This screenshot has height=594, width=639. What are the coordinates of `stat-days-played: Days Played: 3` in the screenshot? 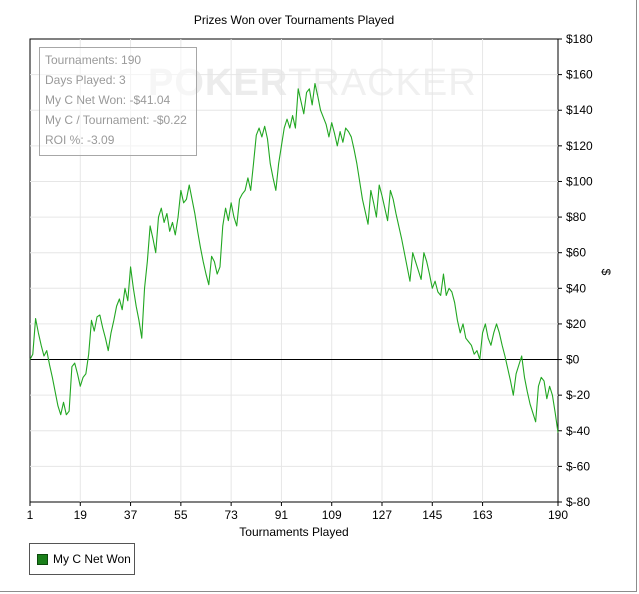 It's located at (85, 80).